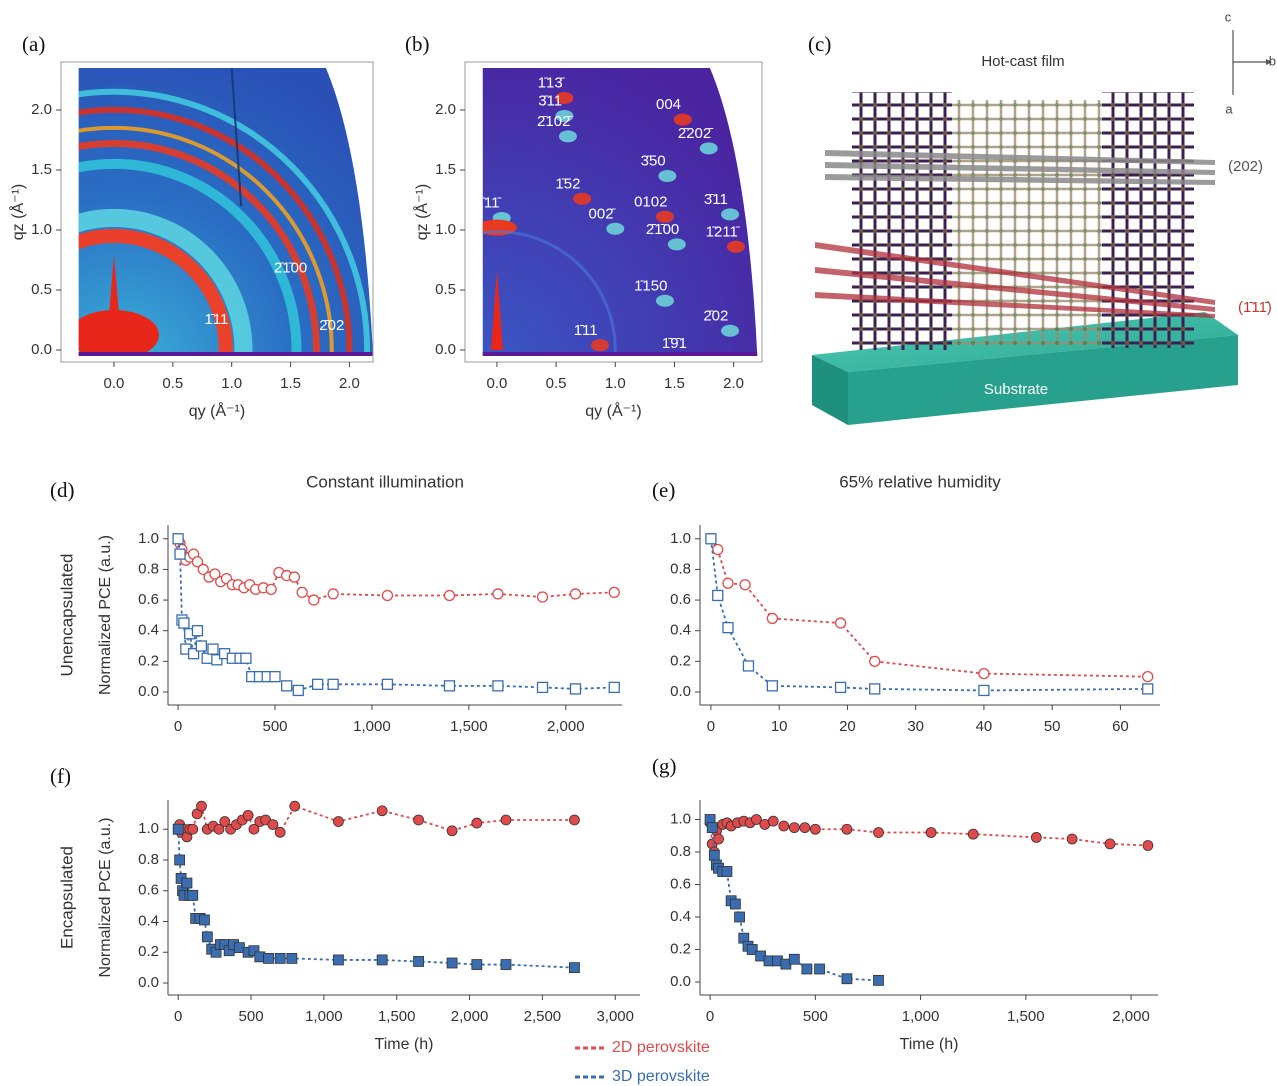  What do you see at coordinates (489, 203) in the screenshot?
I see `reflection-label: 1̄11̄` at bounding box center [489, 203].